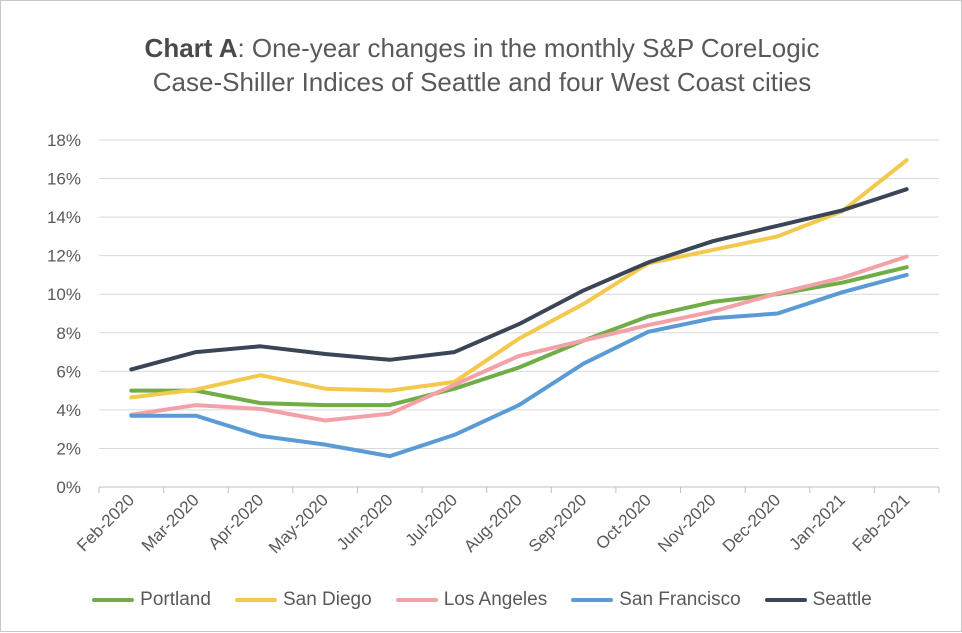 The image size is (962, 633). I want to click on y-tick-label: 18%, so click(64, 140).